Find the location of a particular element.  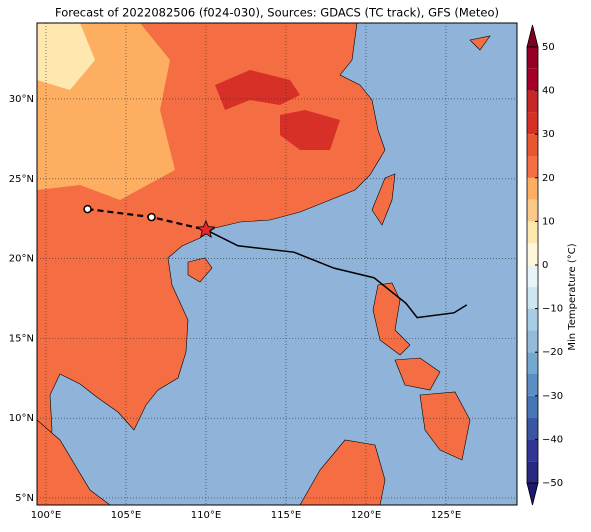

colorbar-over is located at coordinates (532, 36).